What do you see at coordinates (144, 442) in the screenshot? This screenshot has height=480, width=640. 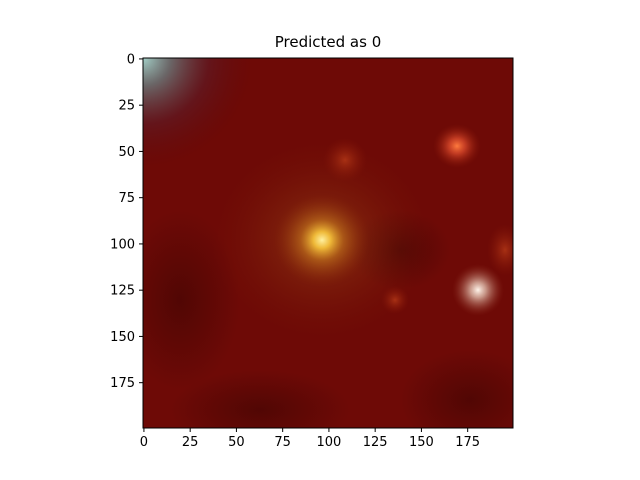 I see `x-tick-label: 0` at bounding box center [144, 442].